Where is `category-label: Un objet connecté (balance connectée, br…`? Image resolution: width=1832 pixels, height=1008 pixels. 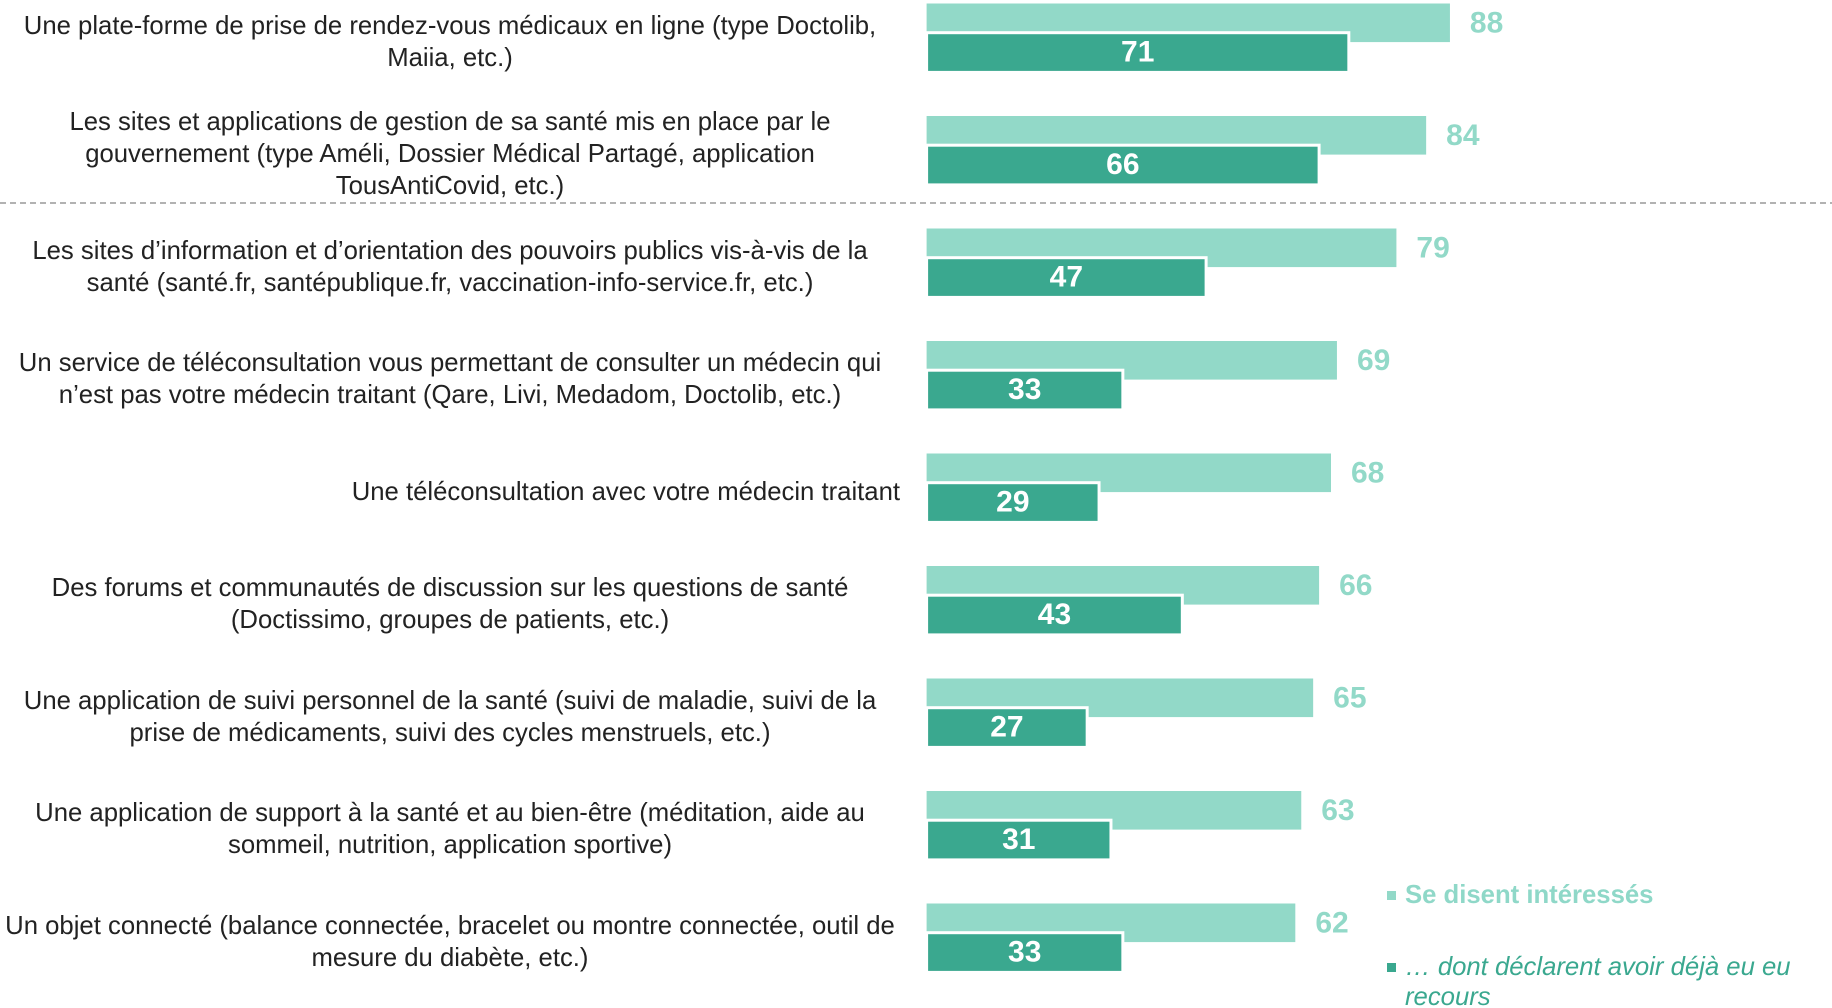 category-label: Un objet connecté (balance connectée, br… is located at coordinates (450, 941).